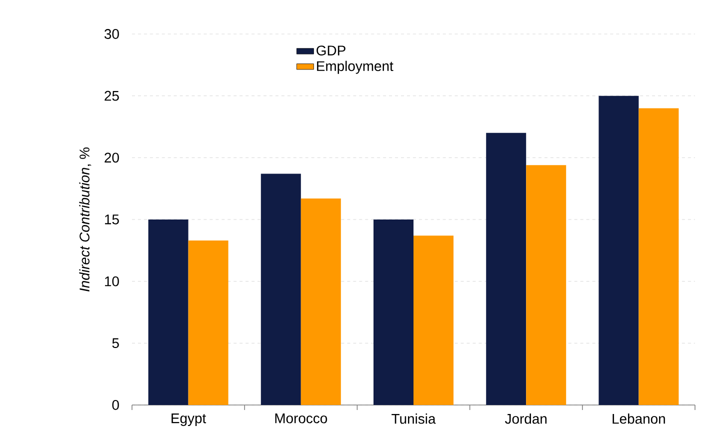  Describe the element at coordinates (112, 281) in the screenshot. I see `y-tick-label: 10` at that location.